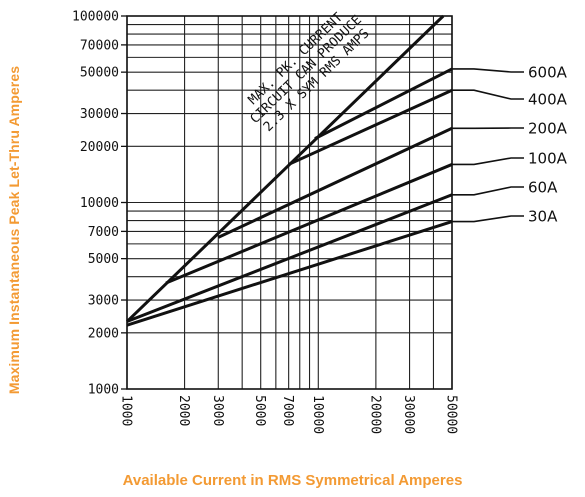 The image size is (585, 497). What do you see at coordinates (103, 259) in the screenshot?
I see `y-tick-label-5000: 5000` at bounding box center [103, 259].